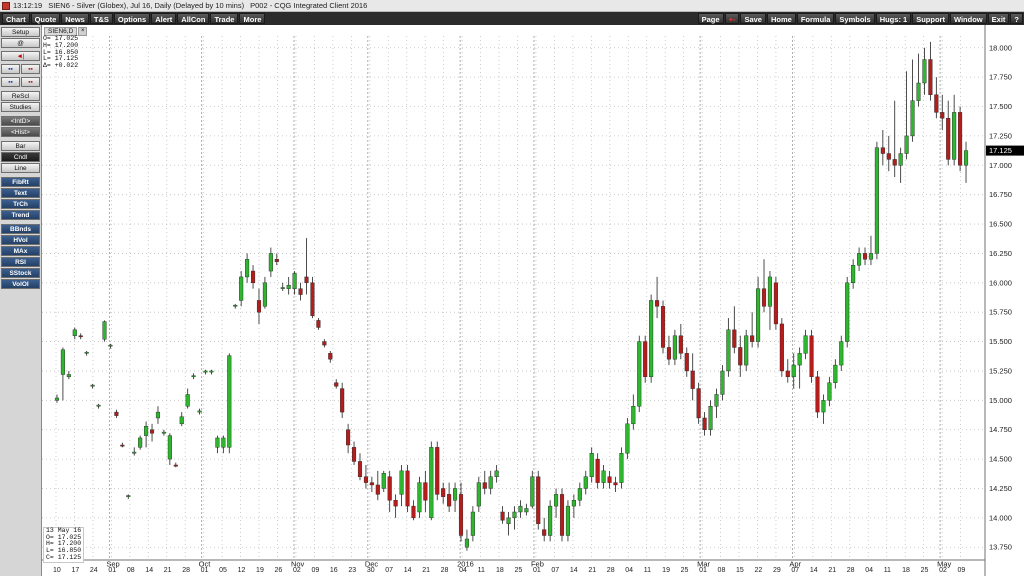  I want to click on quote-button: Quote, so click(45, 18).